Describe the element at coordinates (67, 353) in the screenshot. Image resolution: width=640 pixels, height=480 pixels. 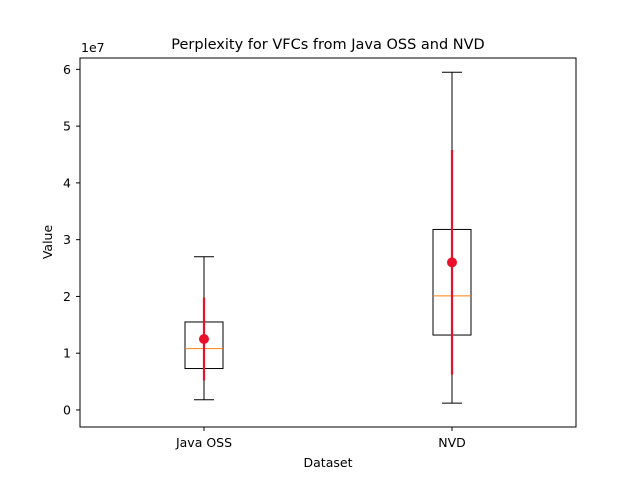
I see `y-tick-label-1: 1` at that location.